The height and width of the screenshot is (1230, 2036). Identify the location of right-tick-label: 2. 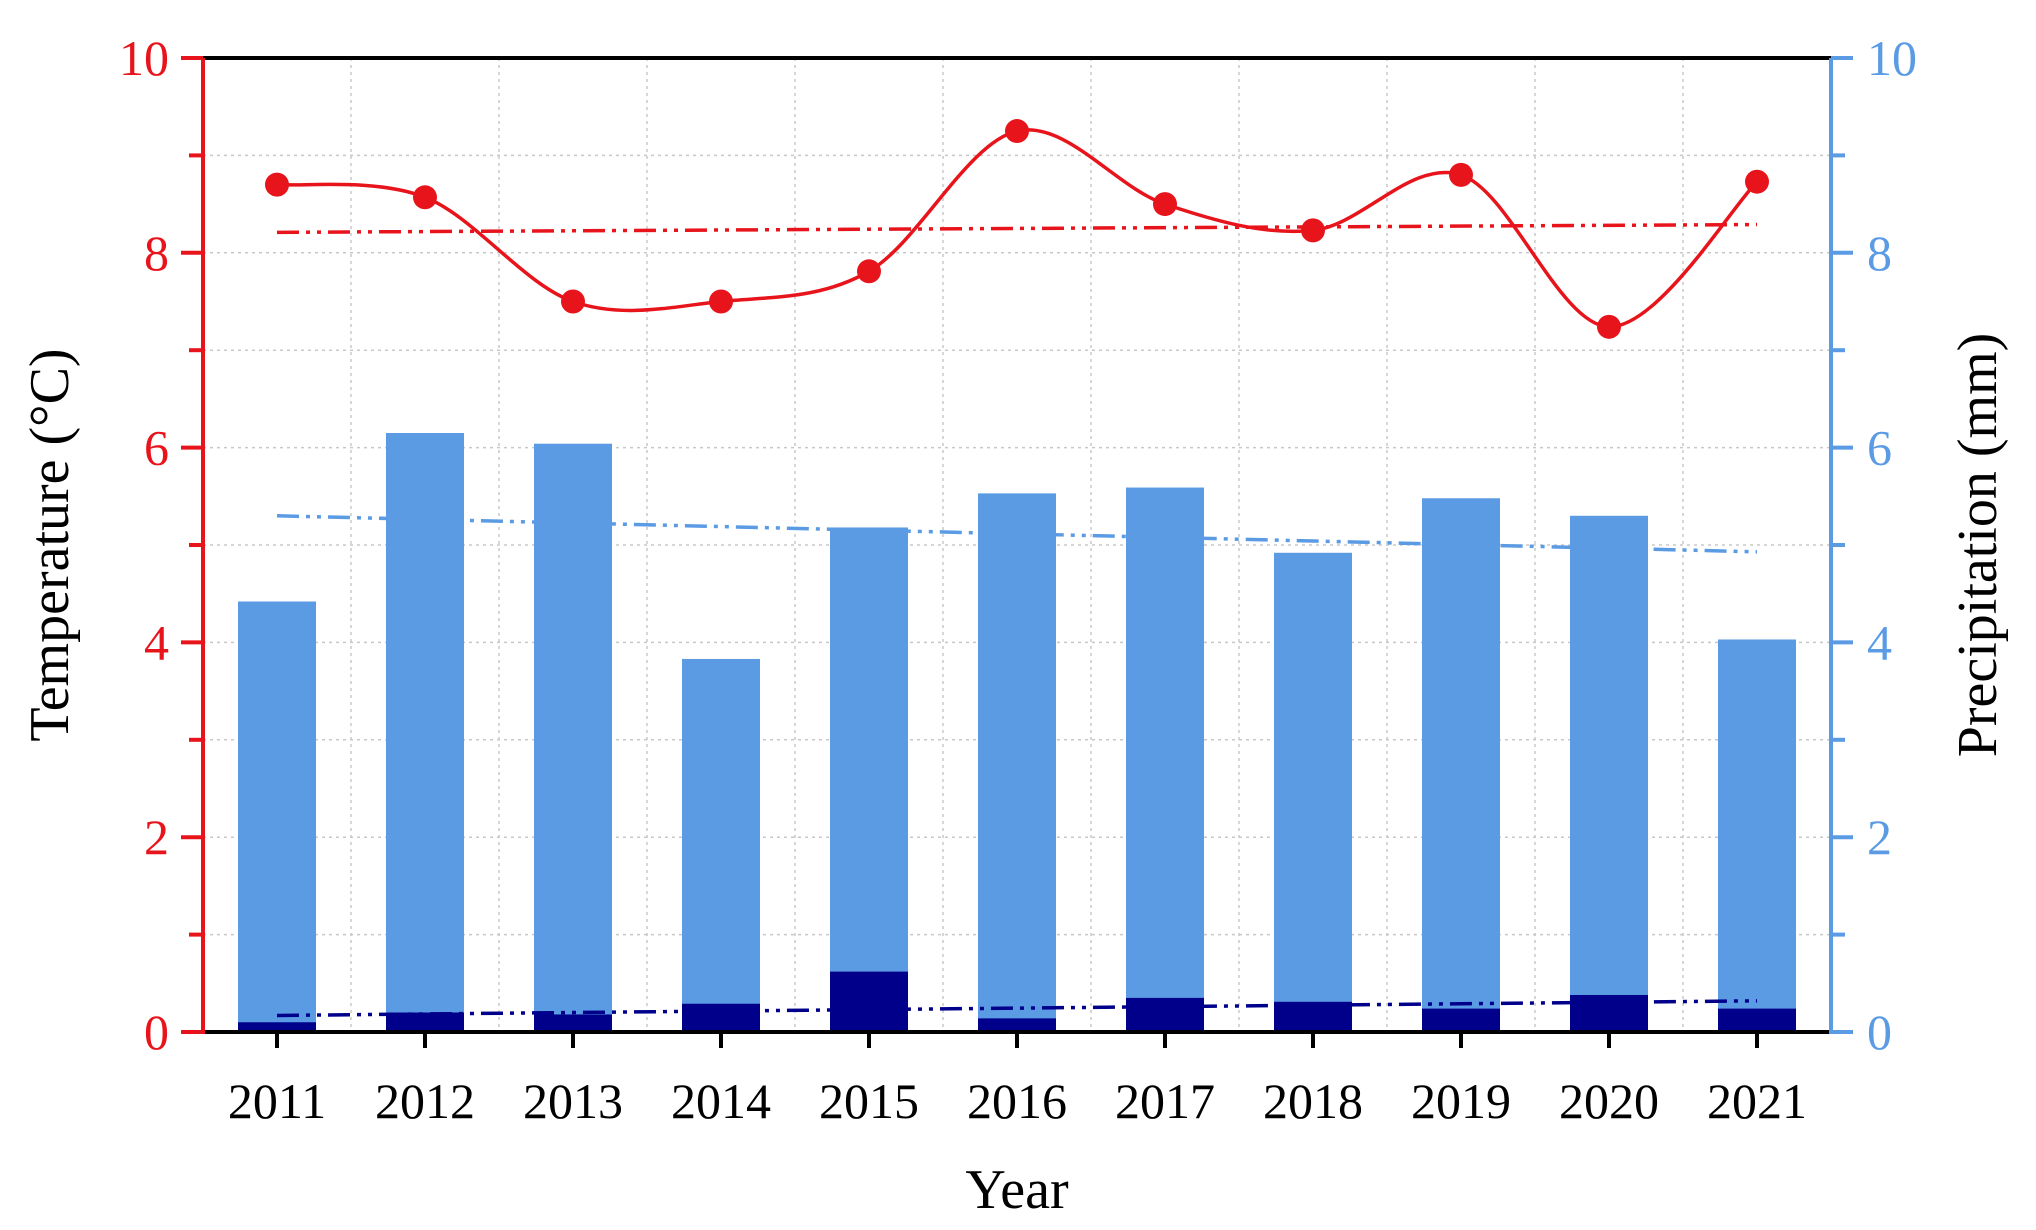
(1879, 837).